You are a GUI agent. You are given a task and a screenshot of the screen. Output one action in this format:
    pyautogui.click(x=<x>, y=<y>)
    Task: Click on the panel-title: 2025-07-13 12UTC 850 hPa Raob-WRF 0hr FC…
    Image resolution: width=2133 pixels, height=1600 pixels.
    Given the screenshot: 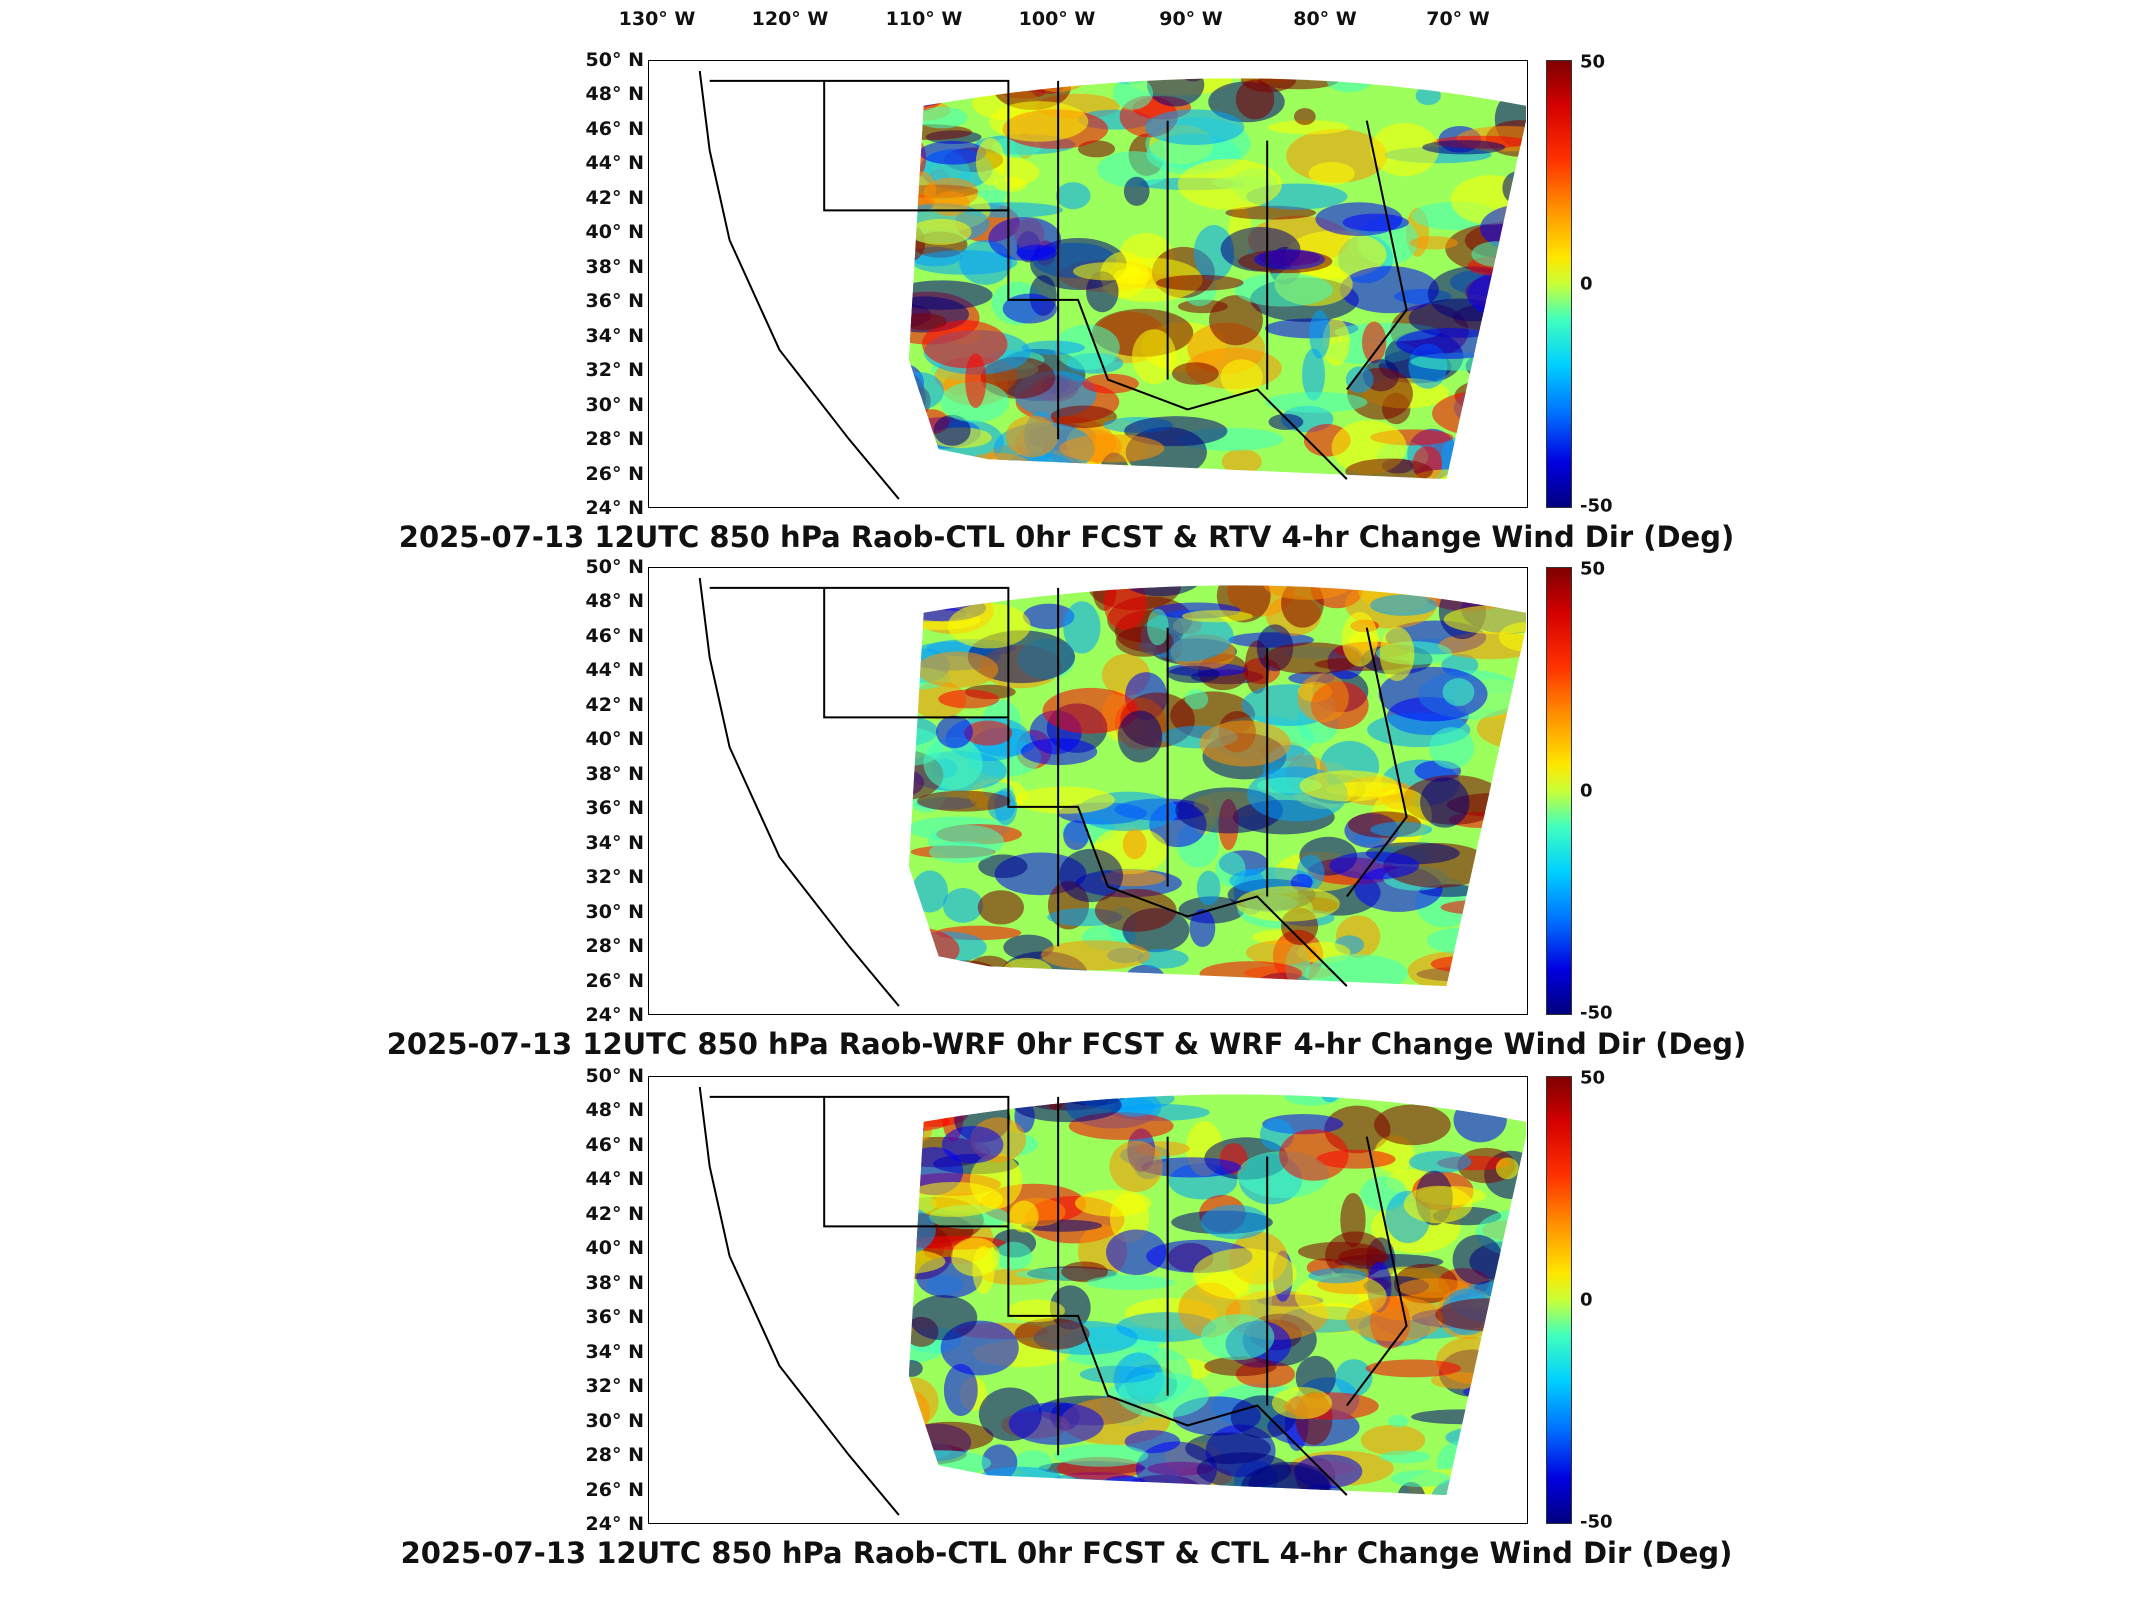 What is the action you would take?
    pyautogui.click(x=1066, y=1044)
    